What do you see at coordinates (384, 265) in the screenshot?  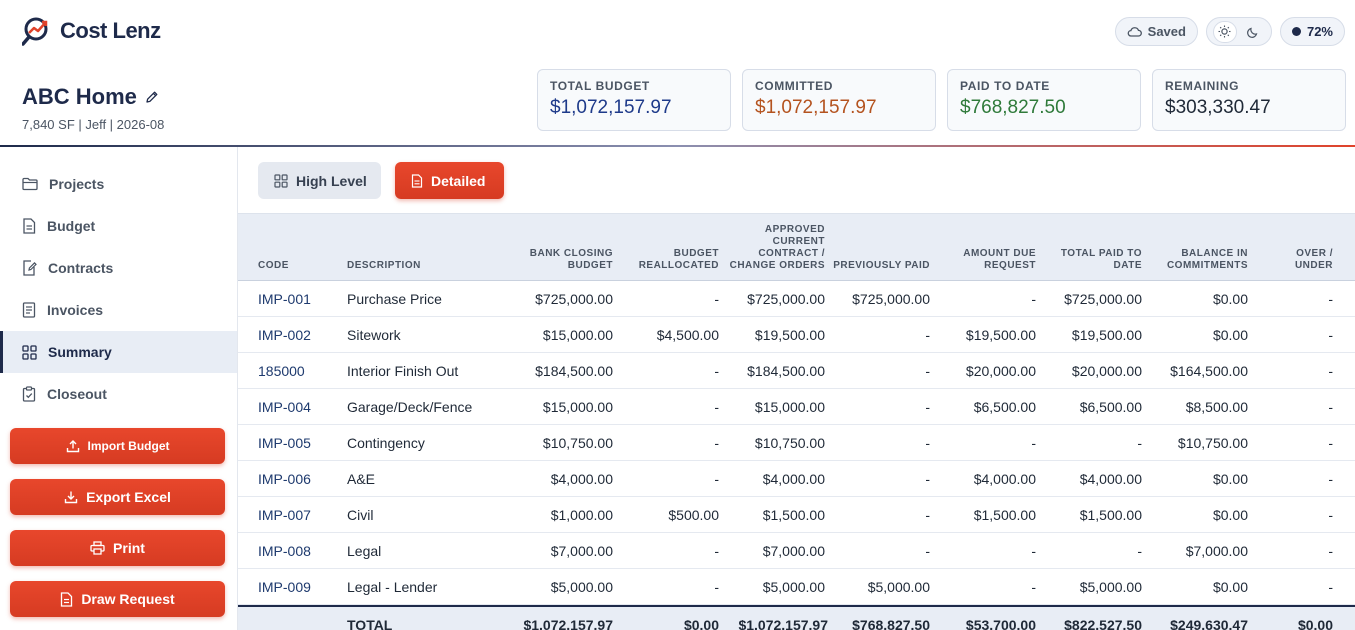 I see `column-header-description: DESCRIPTION` at bounding box center [384, 265].